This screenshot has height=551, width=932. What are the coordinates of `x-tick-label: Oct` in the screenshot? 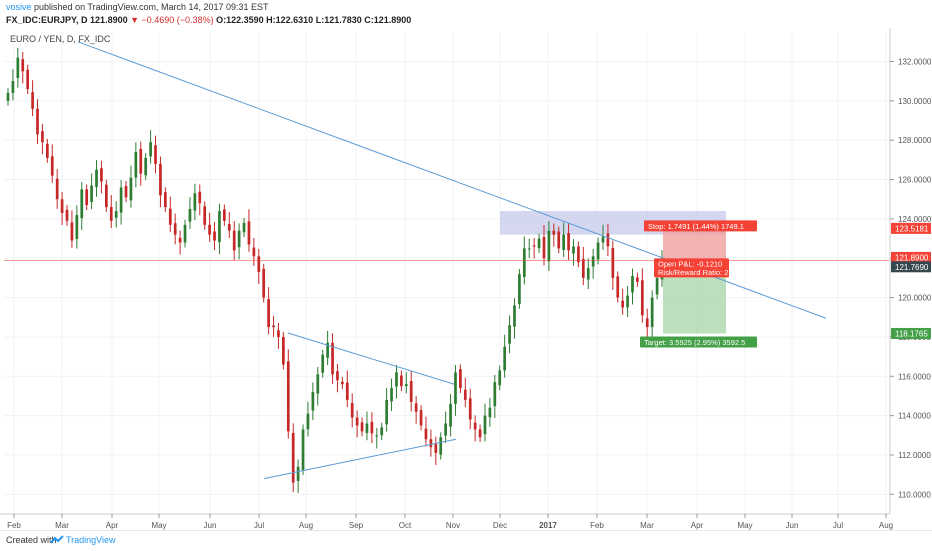 It's located at (405, 525).